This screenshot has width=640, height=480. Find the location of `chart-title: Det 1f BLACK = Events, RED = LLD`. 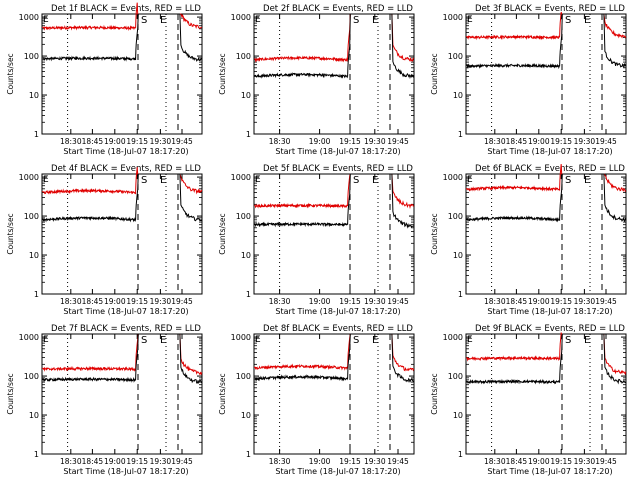

chart-title: Det 1f BLACK = Events, RED = LLD is located at coordinates (126, 9).